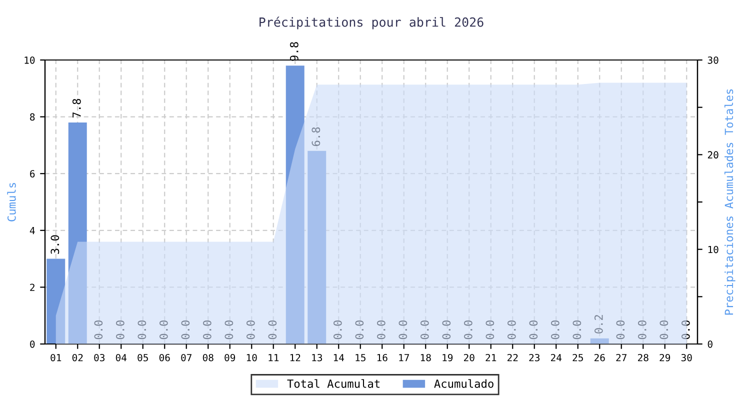 This screenshot has width=750, height=400. What do you see at coordinates (621, 358) in the screenshot?
I see `x-tick-label: 27` at bounding box center [621, 358].